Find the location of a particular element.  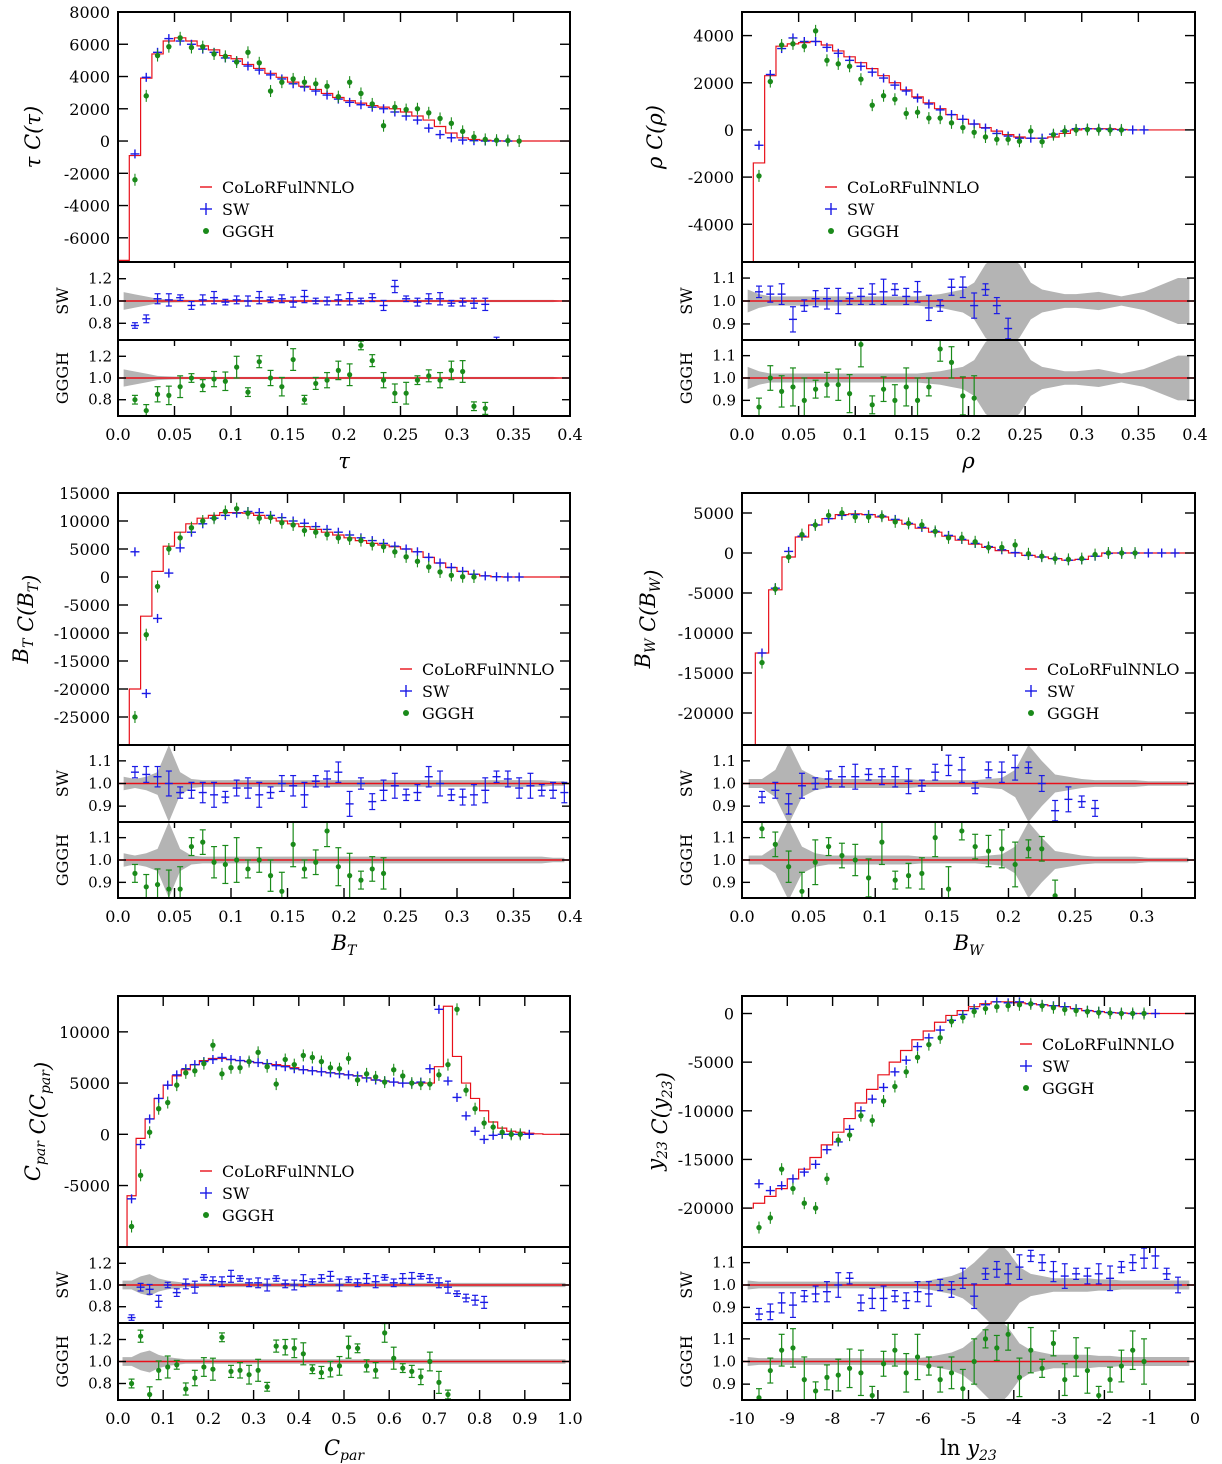

legend-gggh-marker is located at coordinates (406, 713).